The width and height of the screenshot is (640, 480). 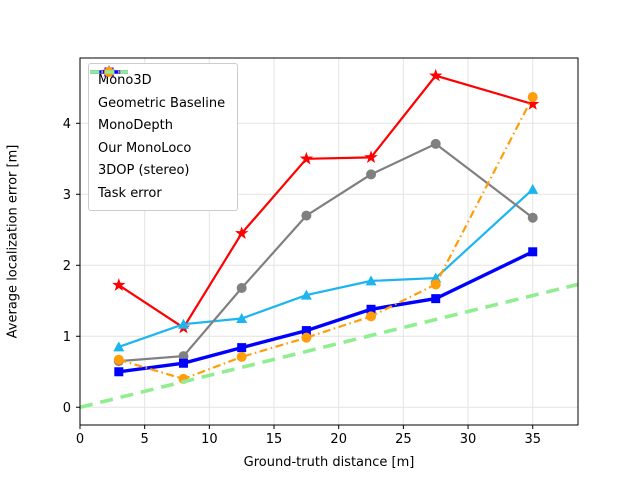 I want to click on x-tick-label: 0, so click(x=80, y=439).